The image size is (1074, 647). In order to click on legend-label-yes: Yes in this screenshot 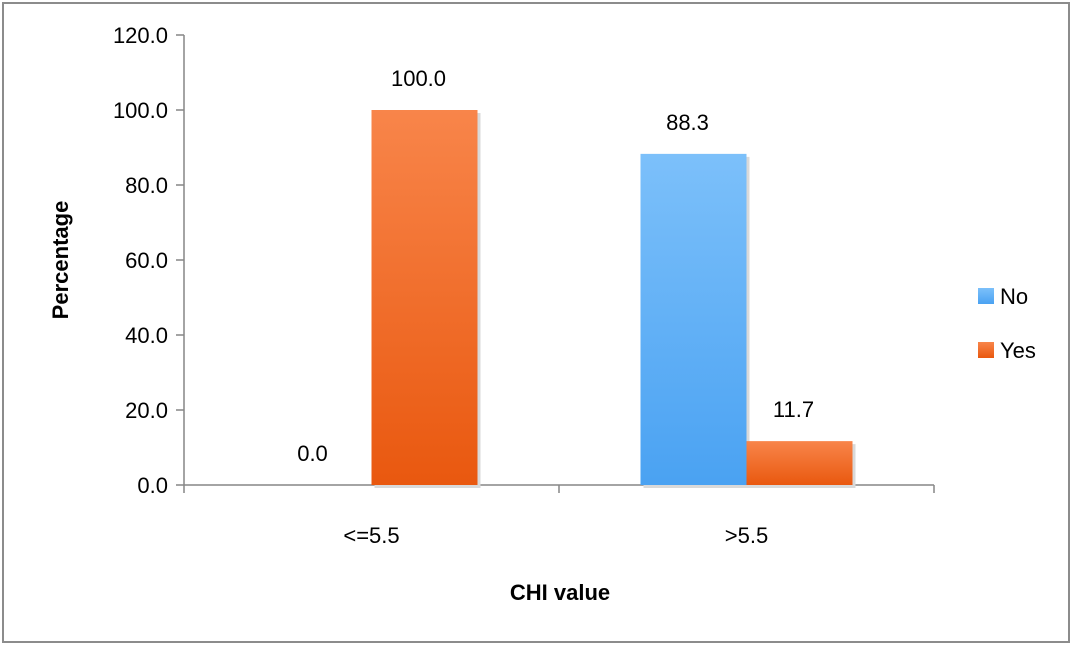, I will do `click(1018, 350)`.